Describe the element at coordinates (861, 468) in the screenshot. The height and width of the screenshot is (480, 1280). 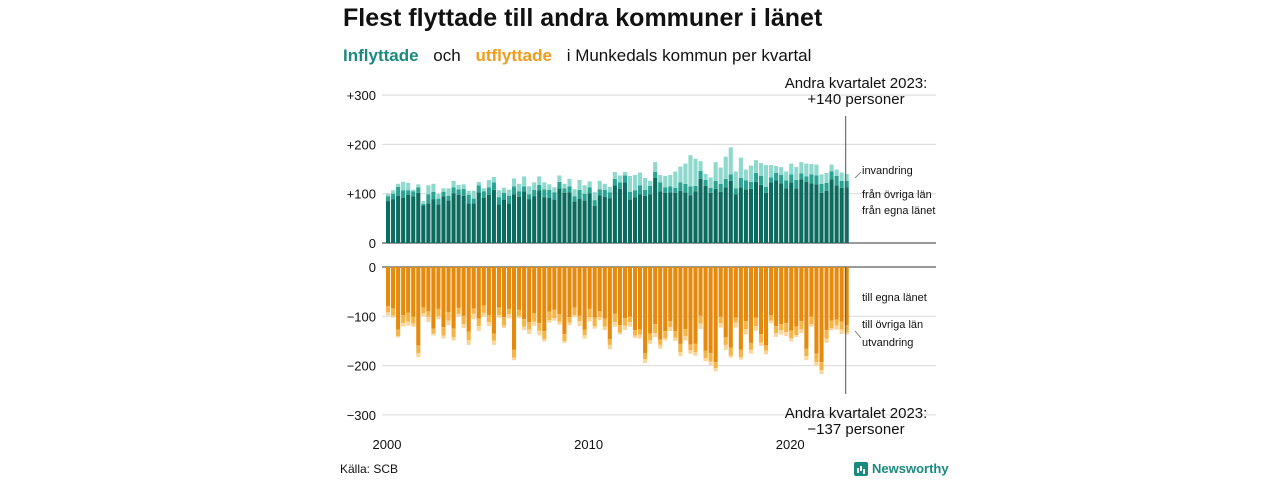
I see `chart-logo-icon` at that location.